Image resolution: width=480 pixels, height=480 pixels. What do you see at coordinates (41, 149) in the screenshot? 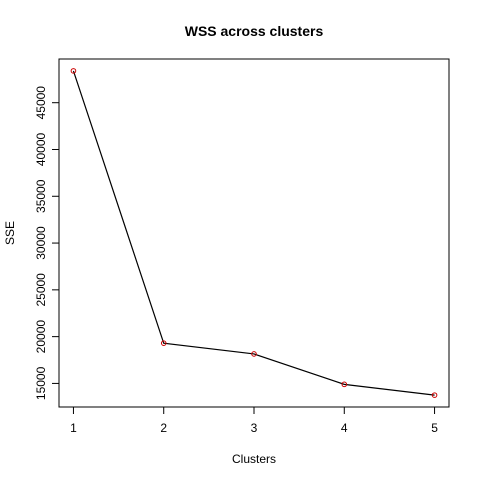
I see `y-tick-label: 40000` at bounding box center [41, 149].